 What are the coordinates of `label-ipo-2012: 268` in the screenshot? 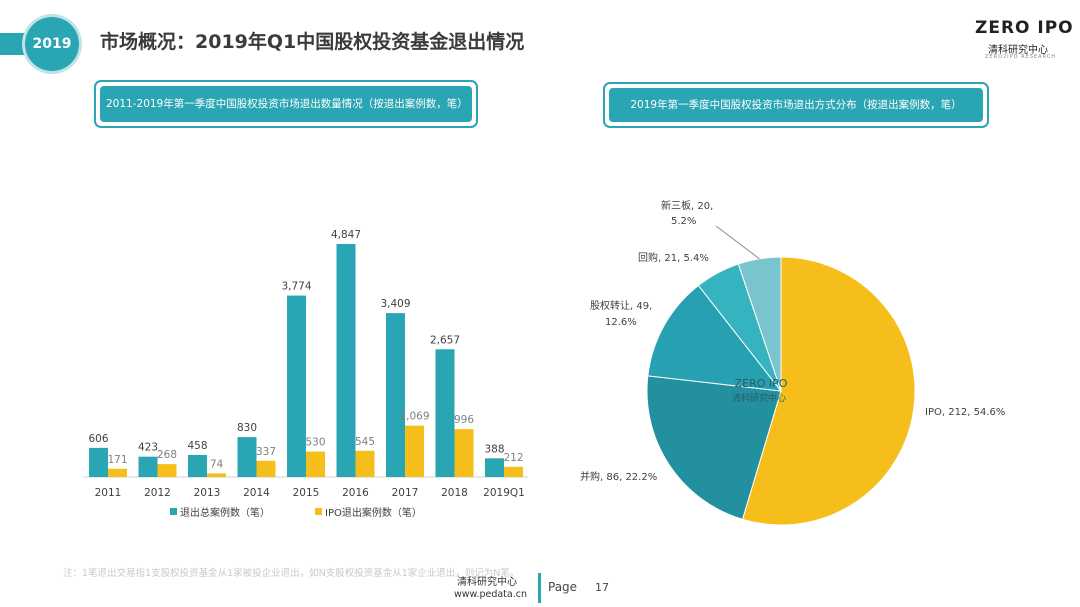 It's located at (167, 455).